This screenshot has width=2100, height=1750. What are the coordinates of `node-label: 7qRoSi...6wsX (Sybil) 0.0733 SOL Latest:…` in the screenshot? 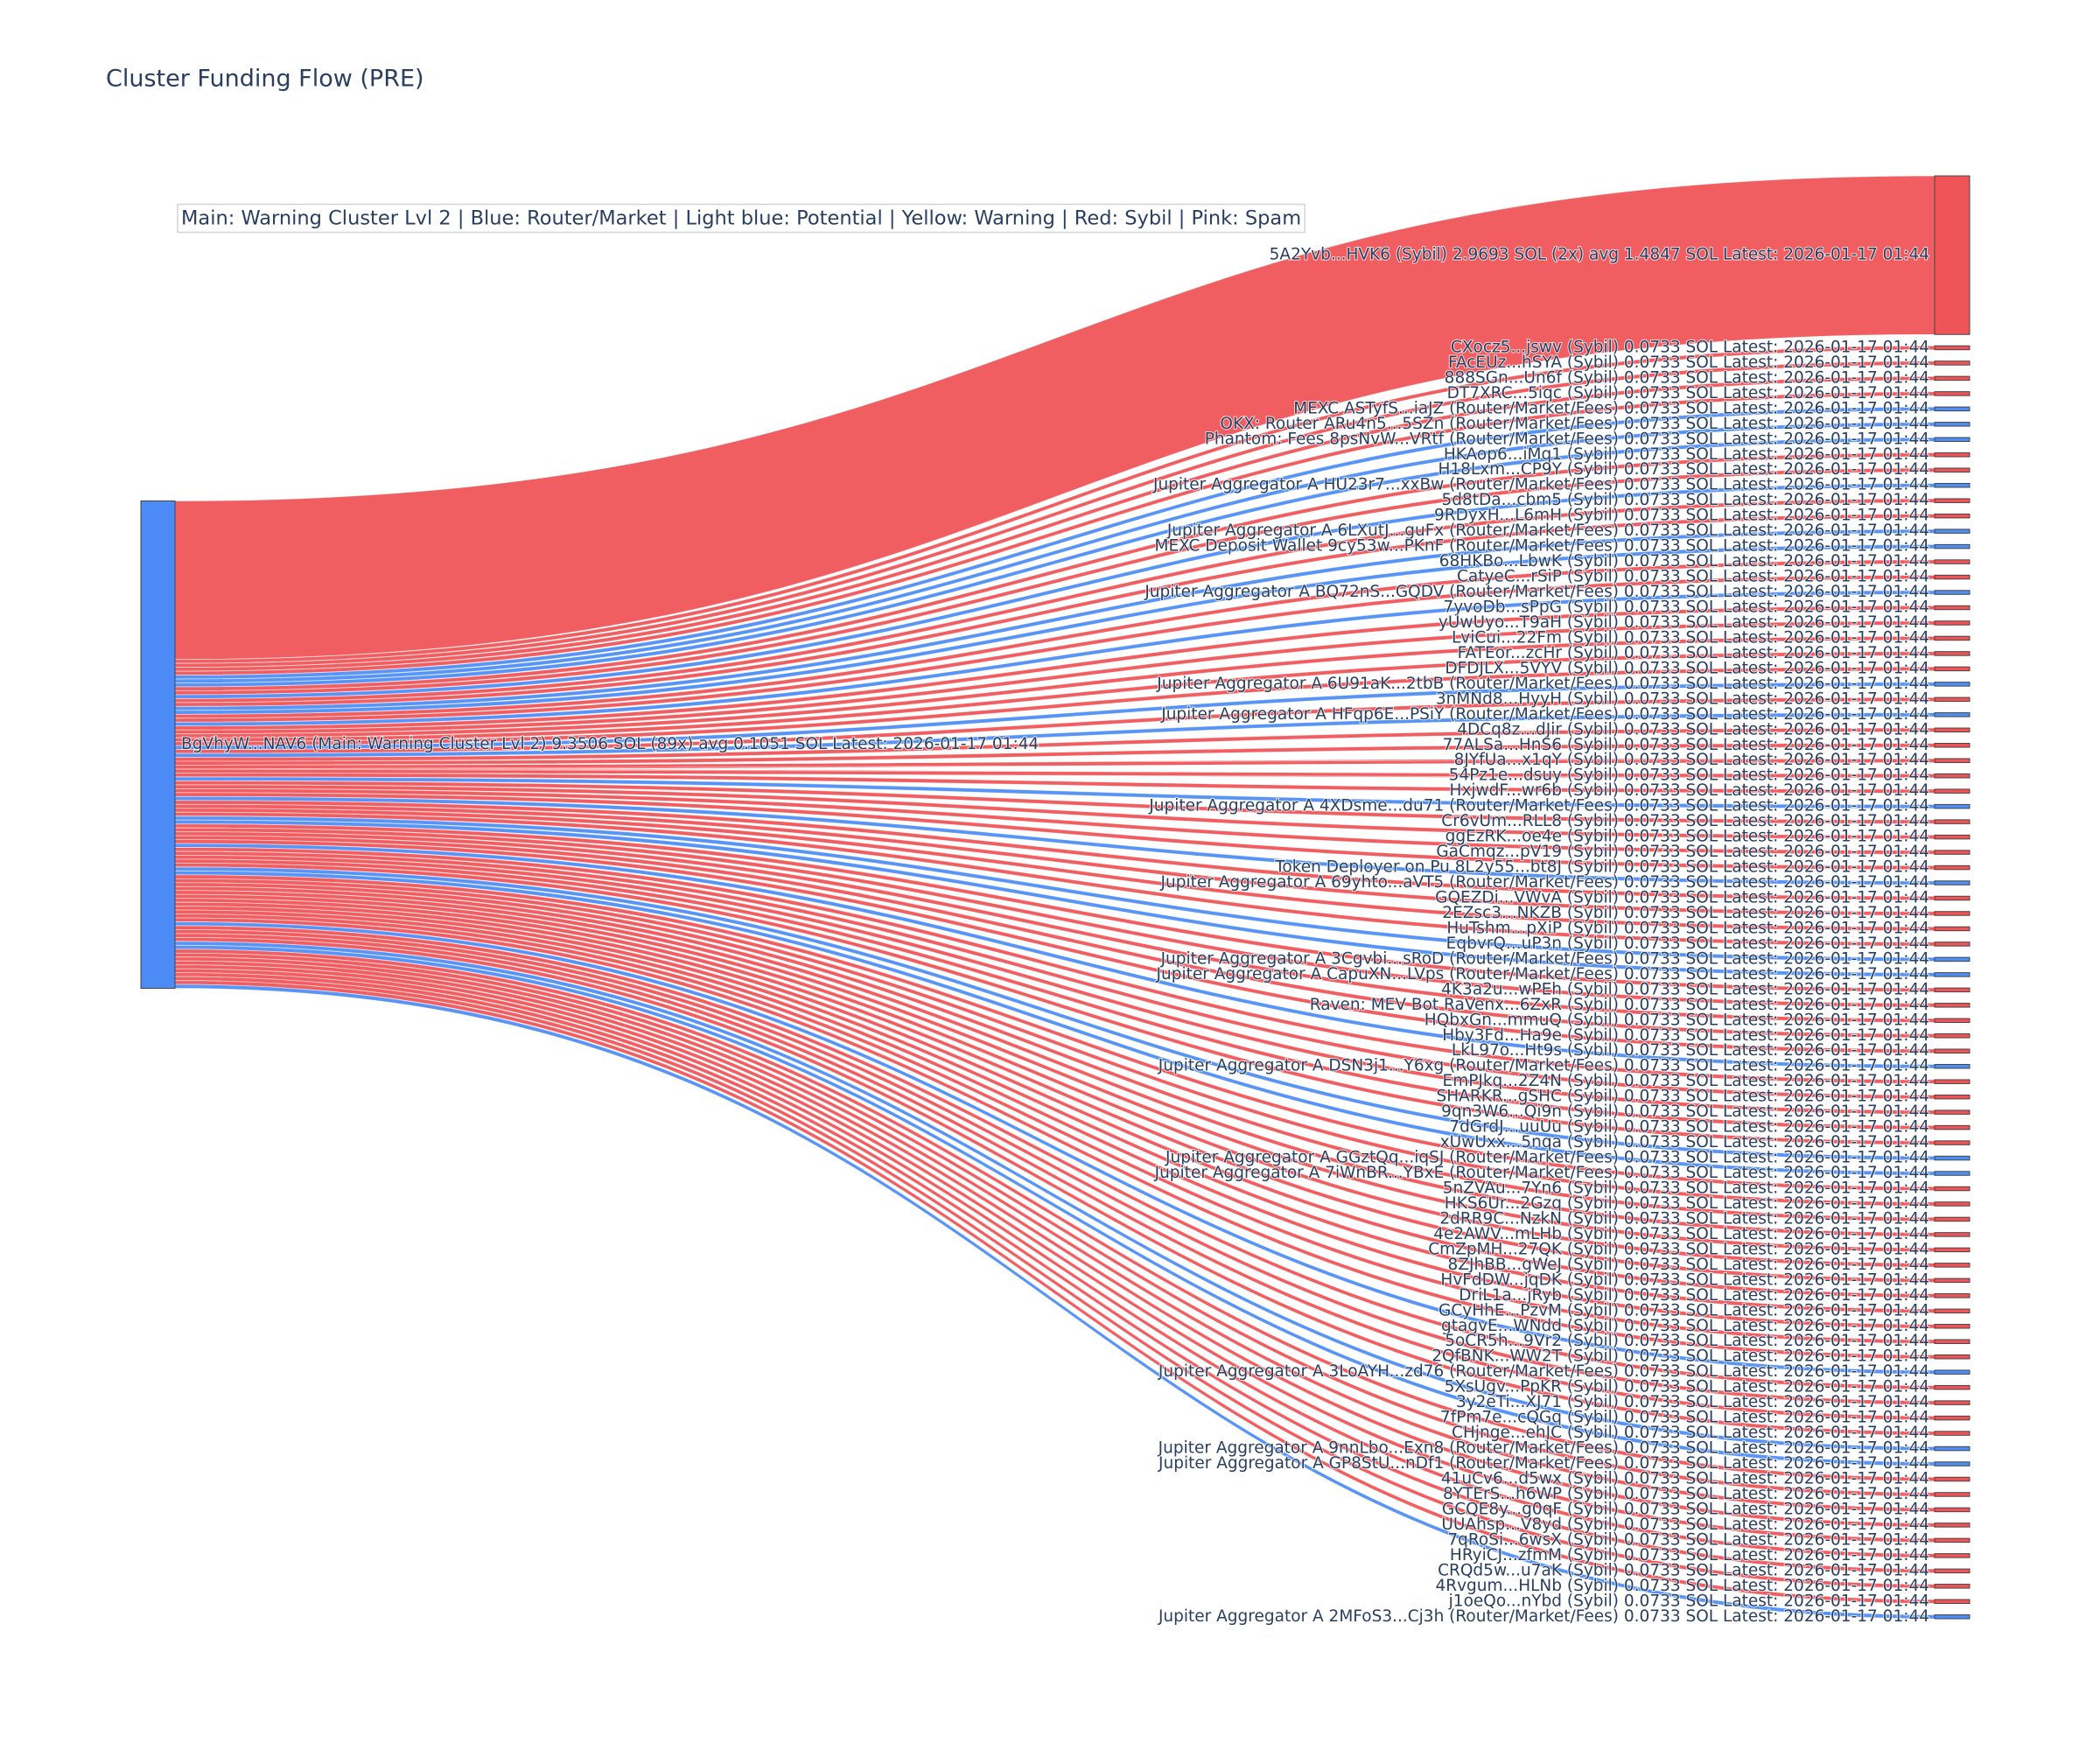 It's located at (1688, 1539).